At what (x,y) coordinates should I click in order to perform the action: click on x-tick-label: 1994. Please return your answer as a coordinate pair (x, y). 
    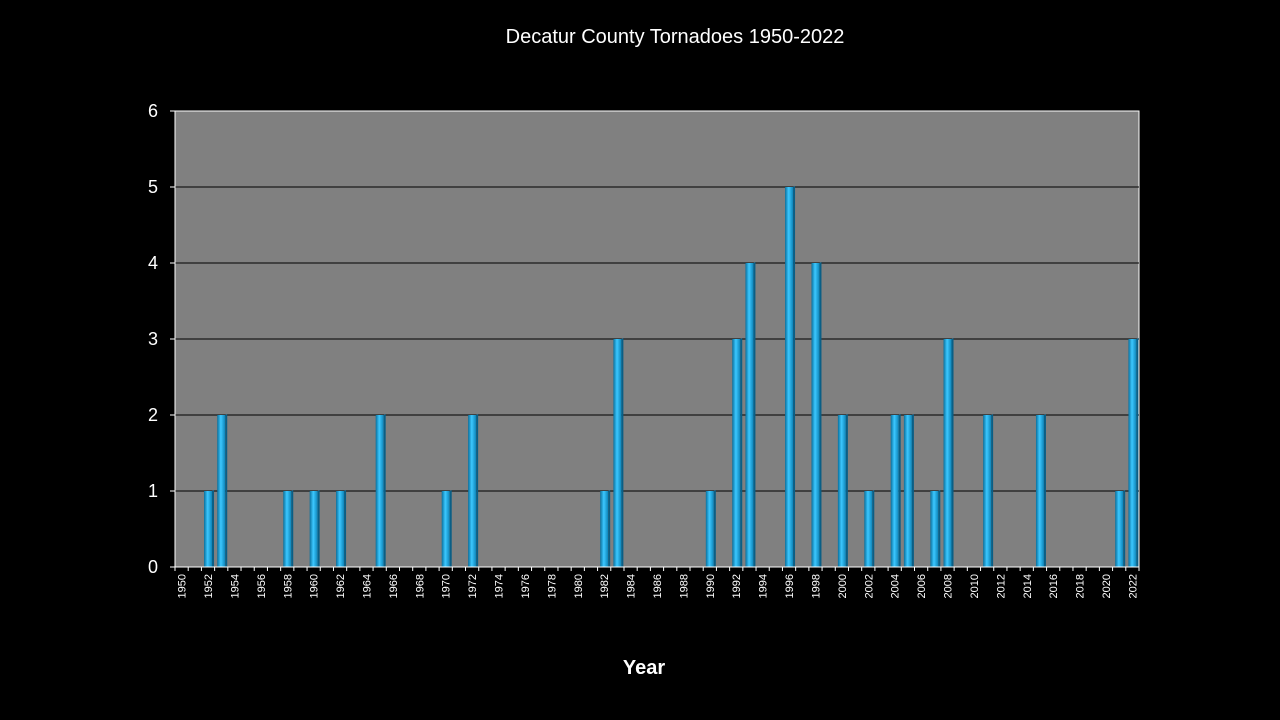
    Looking at the image, I should click on (764, 586).